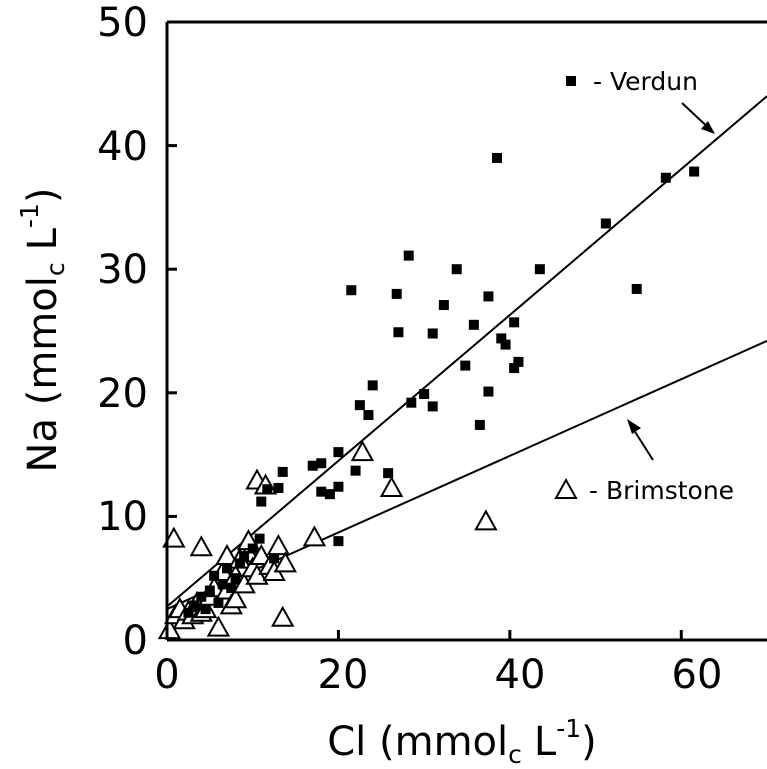 This screenshot has height=769, width=767. What do you see at coordinates (661, 490) in the screenshot?
I see `legend-brimstone-label: - Brimstone` at bounding box center [661, 490].